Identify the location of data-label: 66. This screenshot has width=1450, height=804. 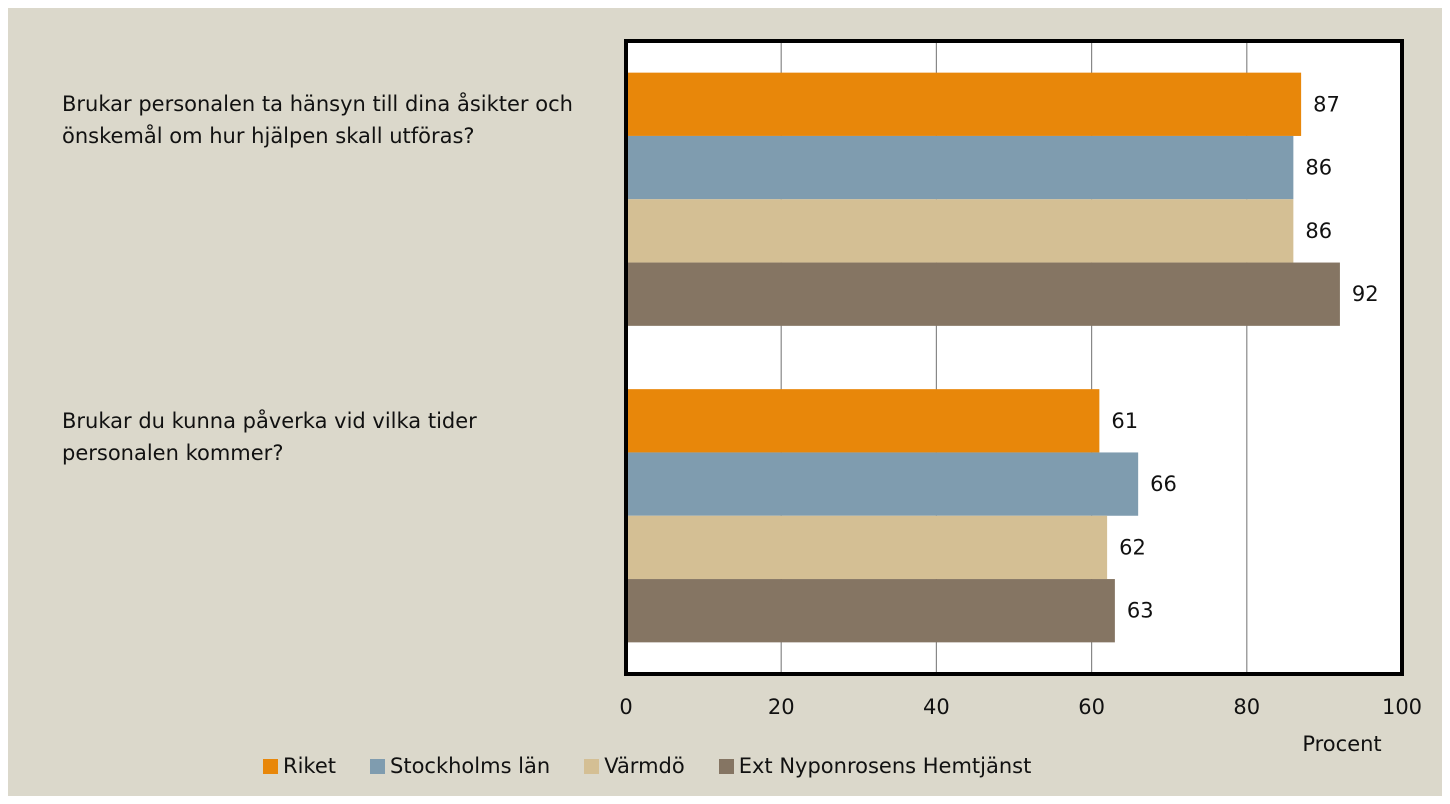
(1163, 484).